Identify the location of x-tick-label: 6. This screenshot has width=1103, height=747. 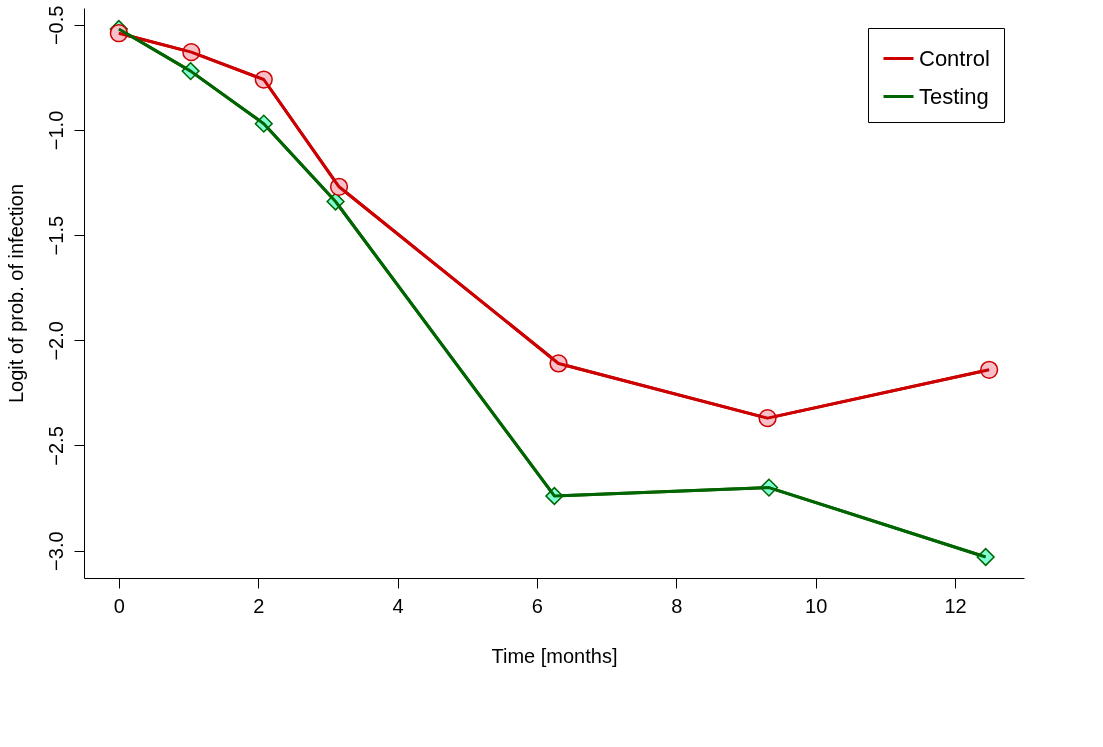
(537, 605).